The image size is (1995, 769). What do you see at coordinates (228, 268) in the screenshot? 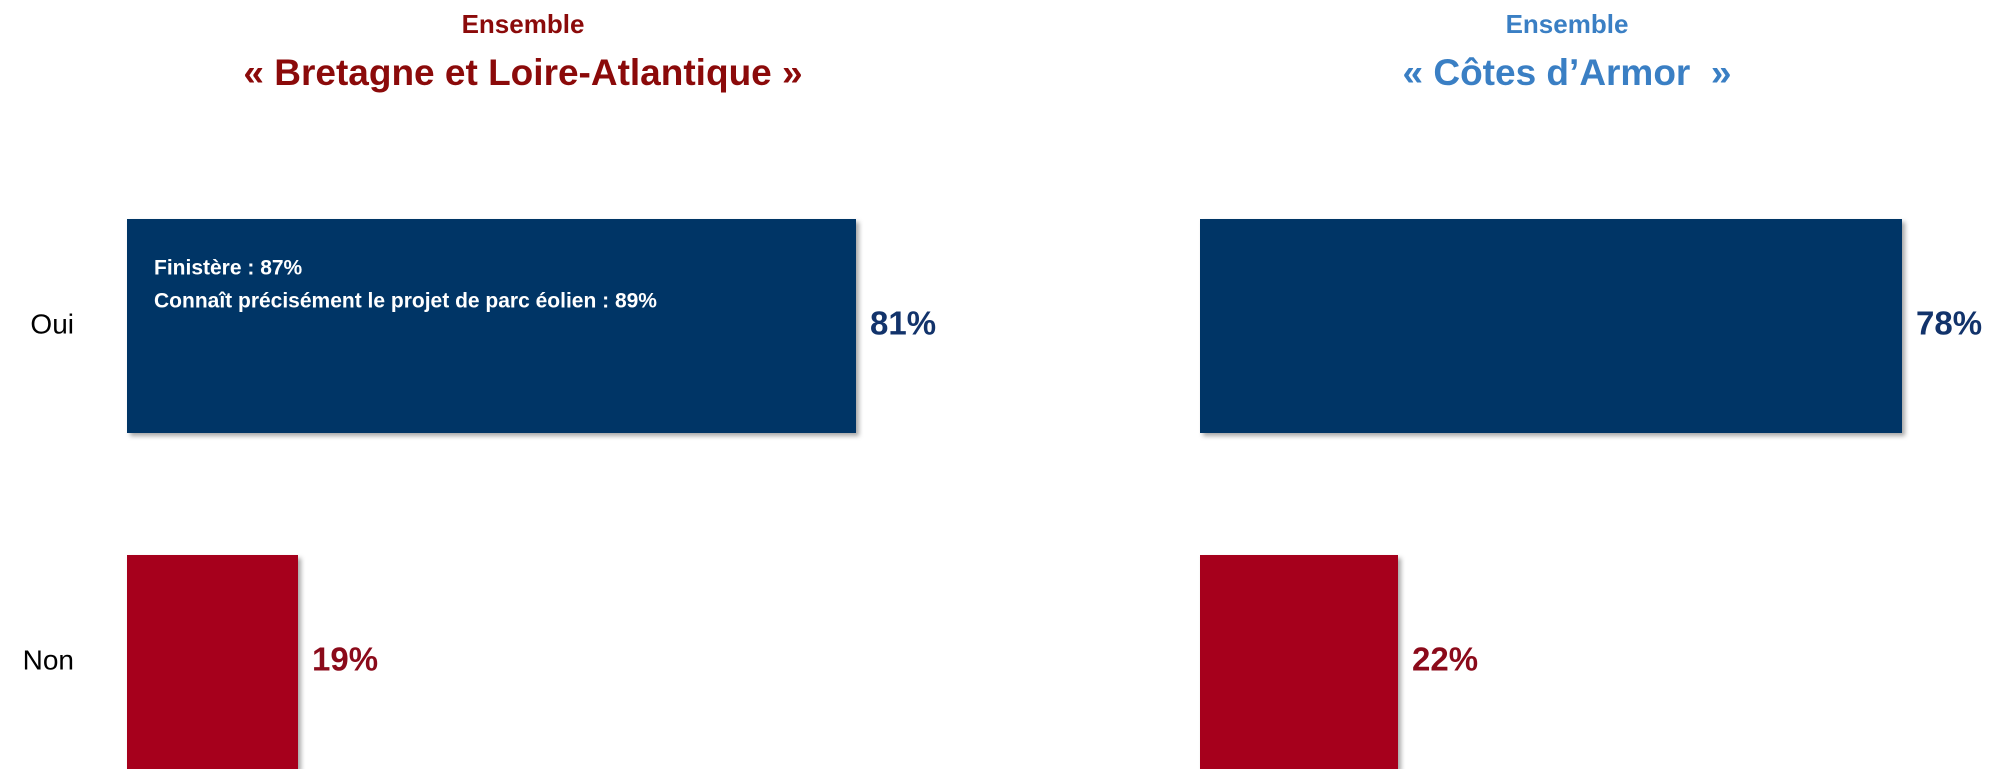
I see `annotation: Finistère : 87%` at bounding box center [228, 268].